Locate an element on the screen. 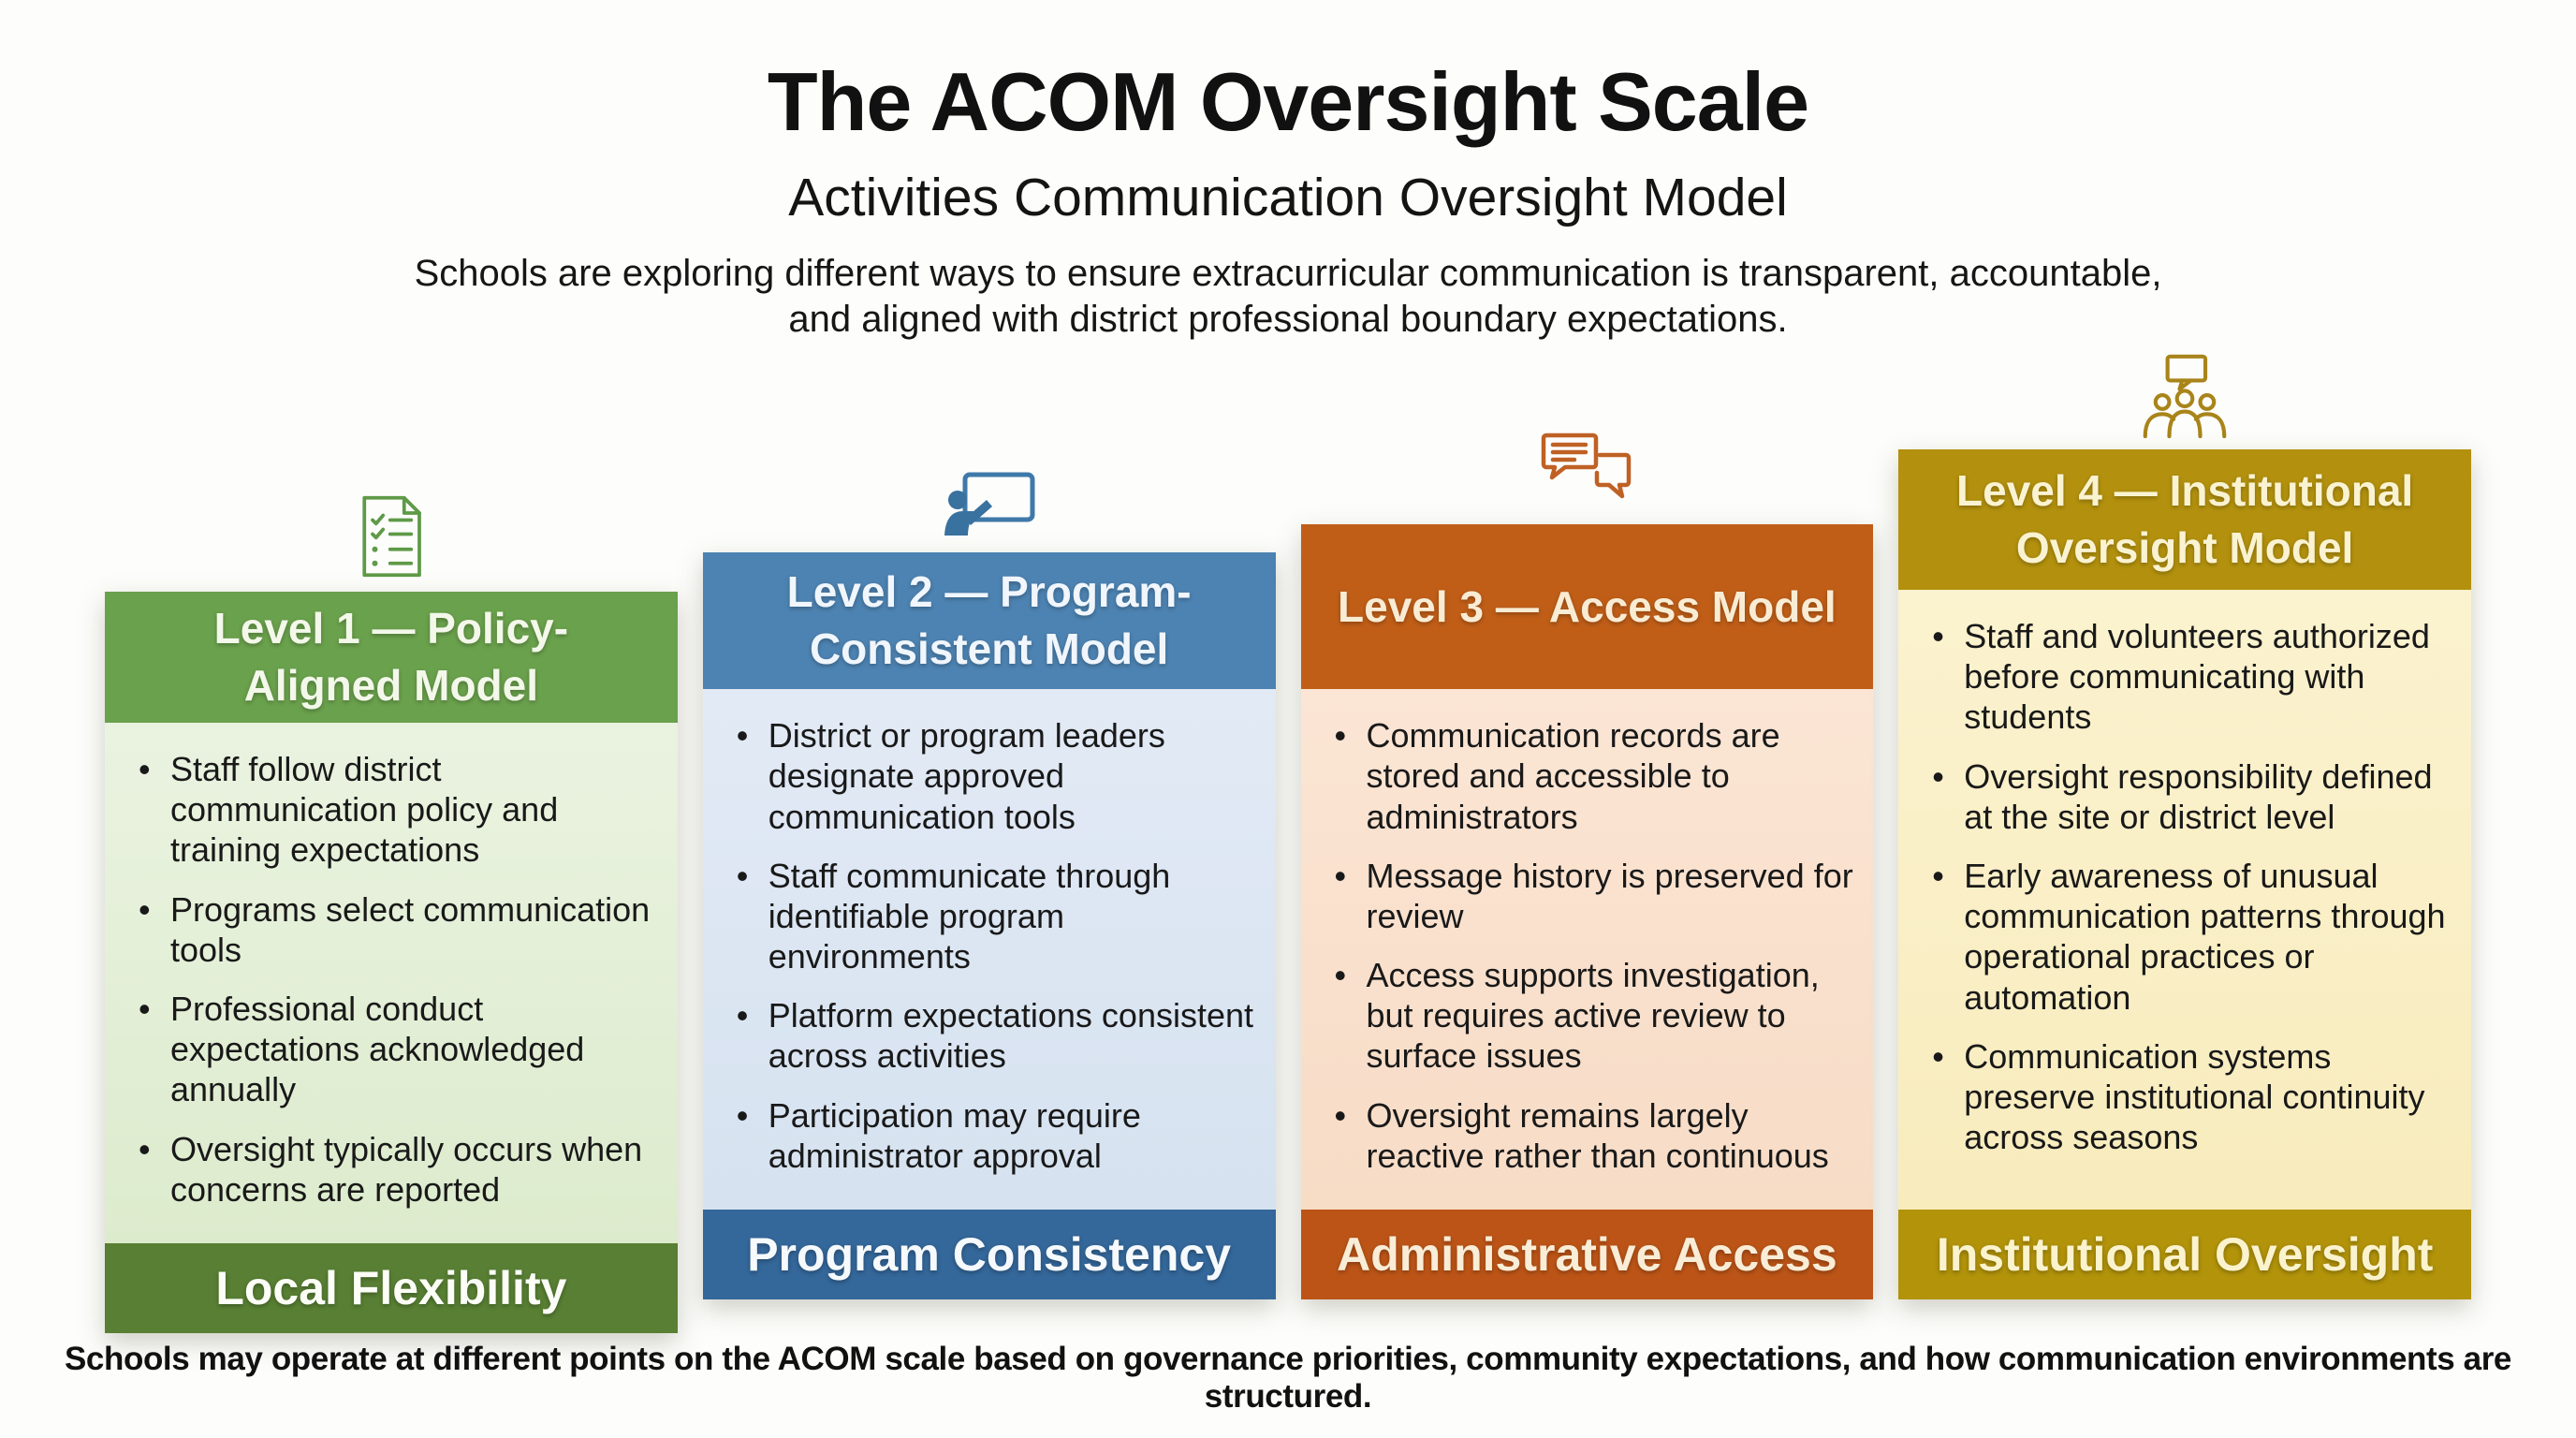 The image size is (2576, 1438). level-4-footer-badge: Institutional Oversight is located at coordinates (2184, 1254).